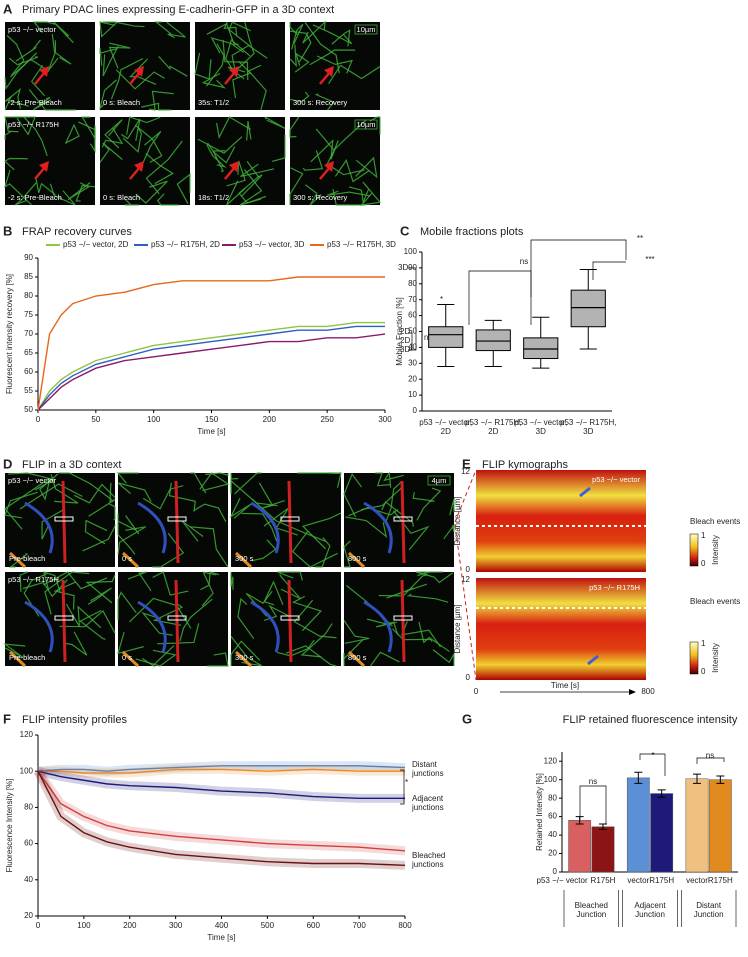 The width and height of the screenshot is (748, 957). What do you see at coordinates (614, 587) in the screenshot?
I see `kymo-line: p53 −/− R175H` at bounding box center [614, 587].